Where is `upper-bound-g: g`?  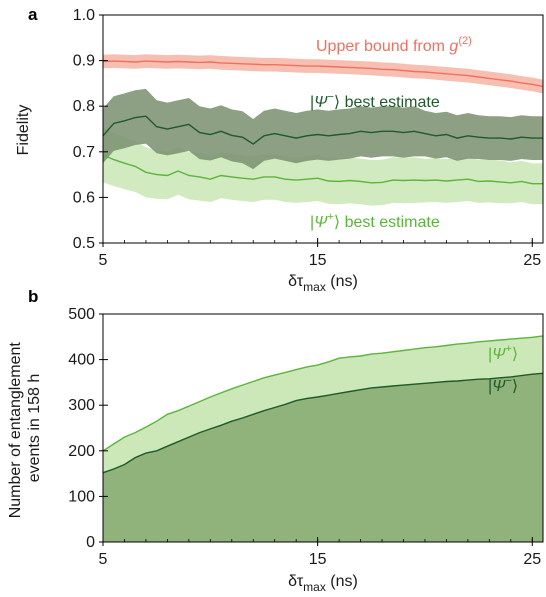
upper-bound-g: g is located at coordinates (453, 46).